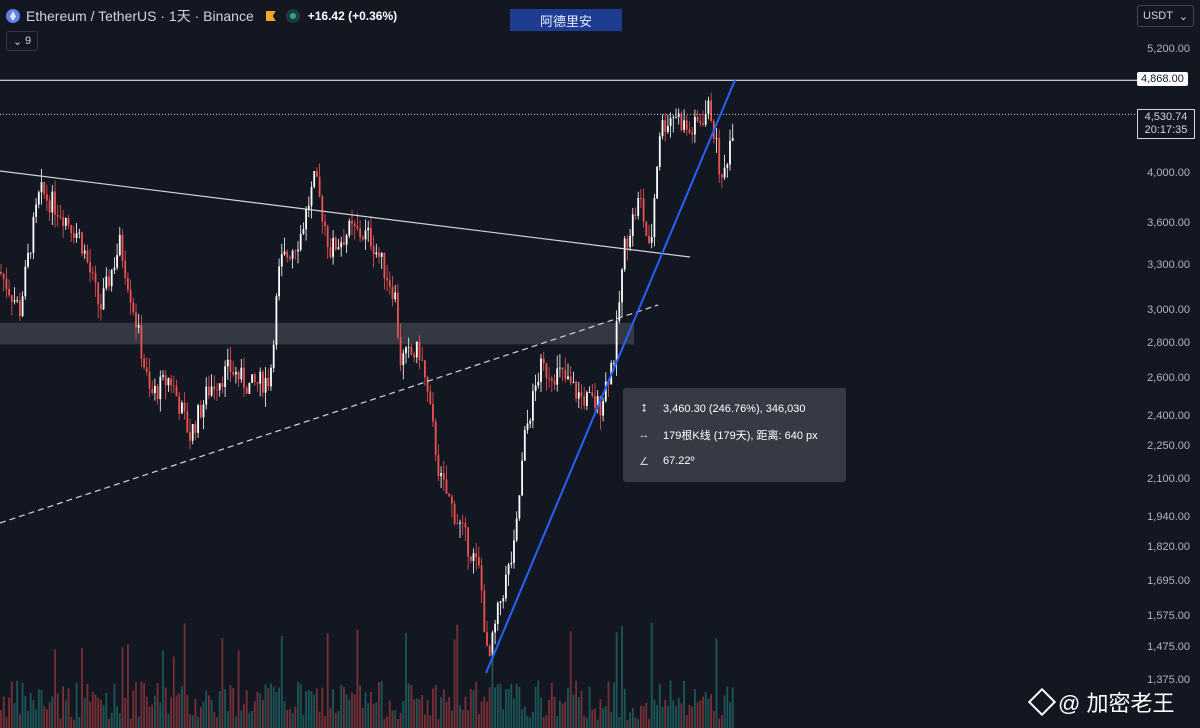  What do you see at coordinates (1168, 377) in the screenshot?
I see `axis-label: 2,600.00` at bounding box center [1168, 377].